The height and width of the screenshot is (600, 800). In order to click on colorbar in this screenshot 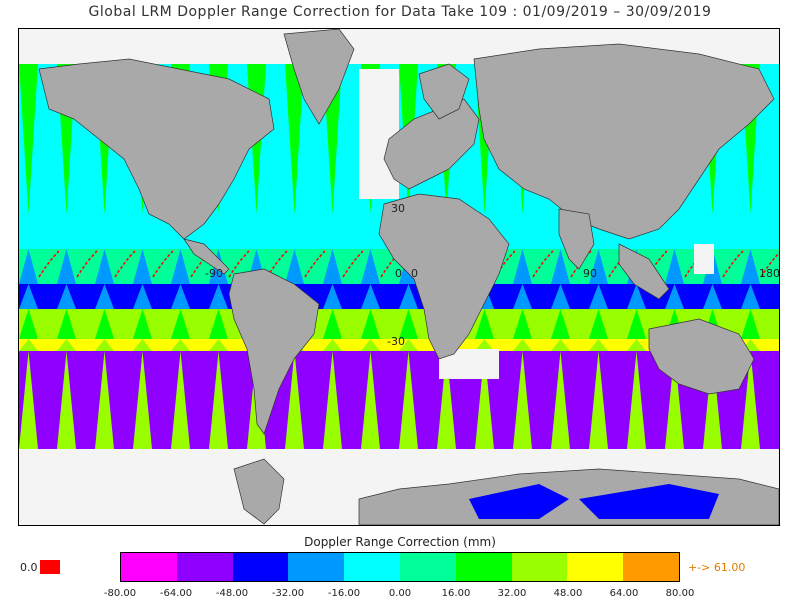, I will do `click(400, 567)`.